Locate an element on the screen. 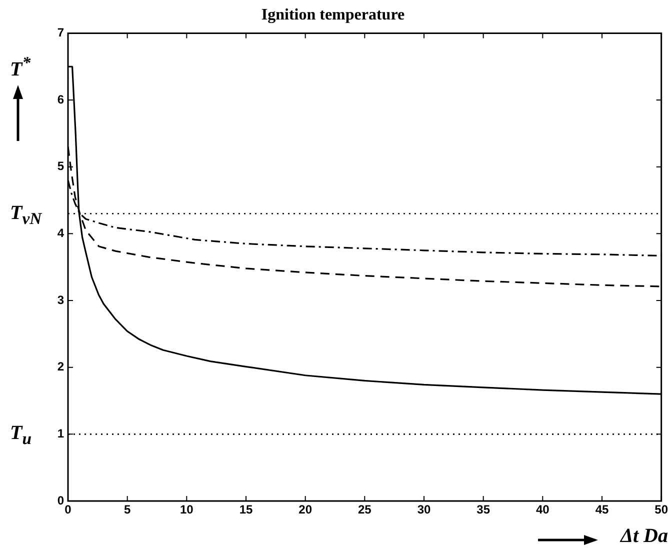 The height and width of the screenshot is (557, 670). y-tick-label: 4 is located at coordinates (60, 233).